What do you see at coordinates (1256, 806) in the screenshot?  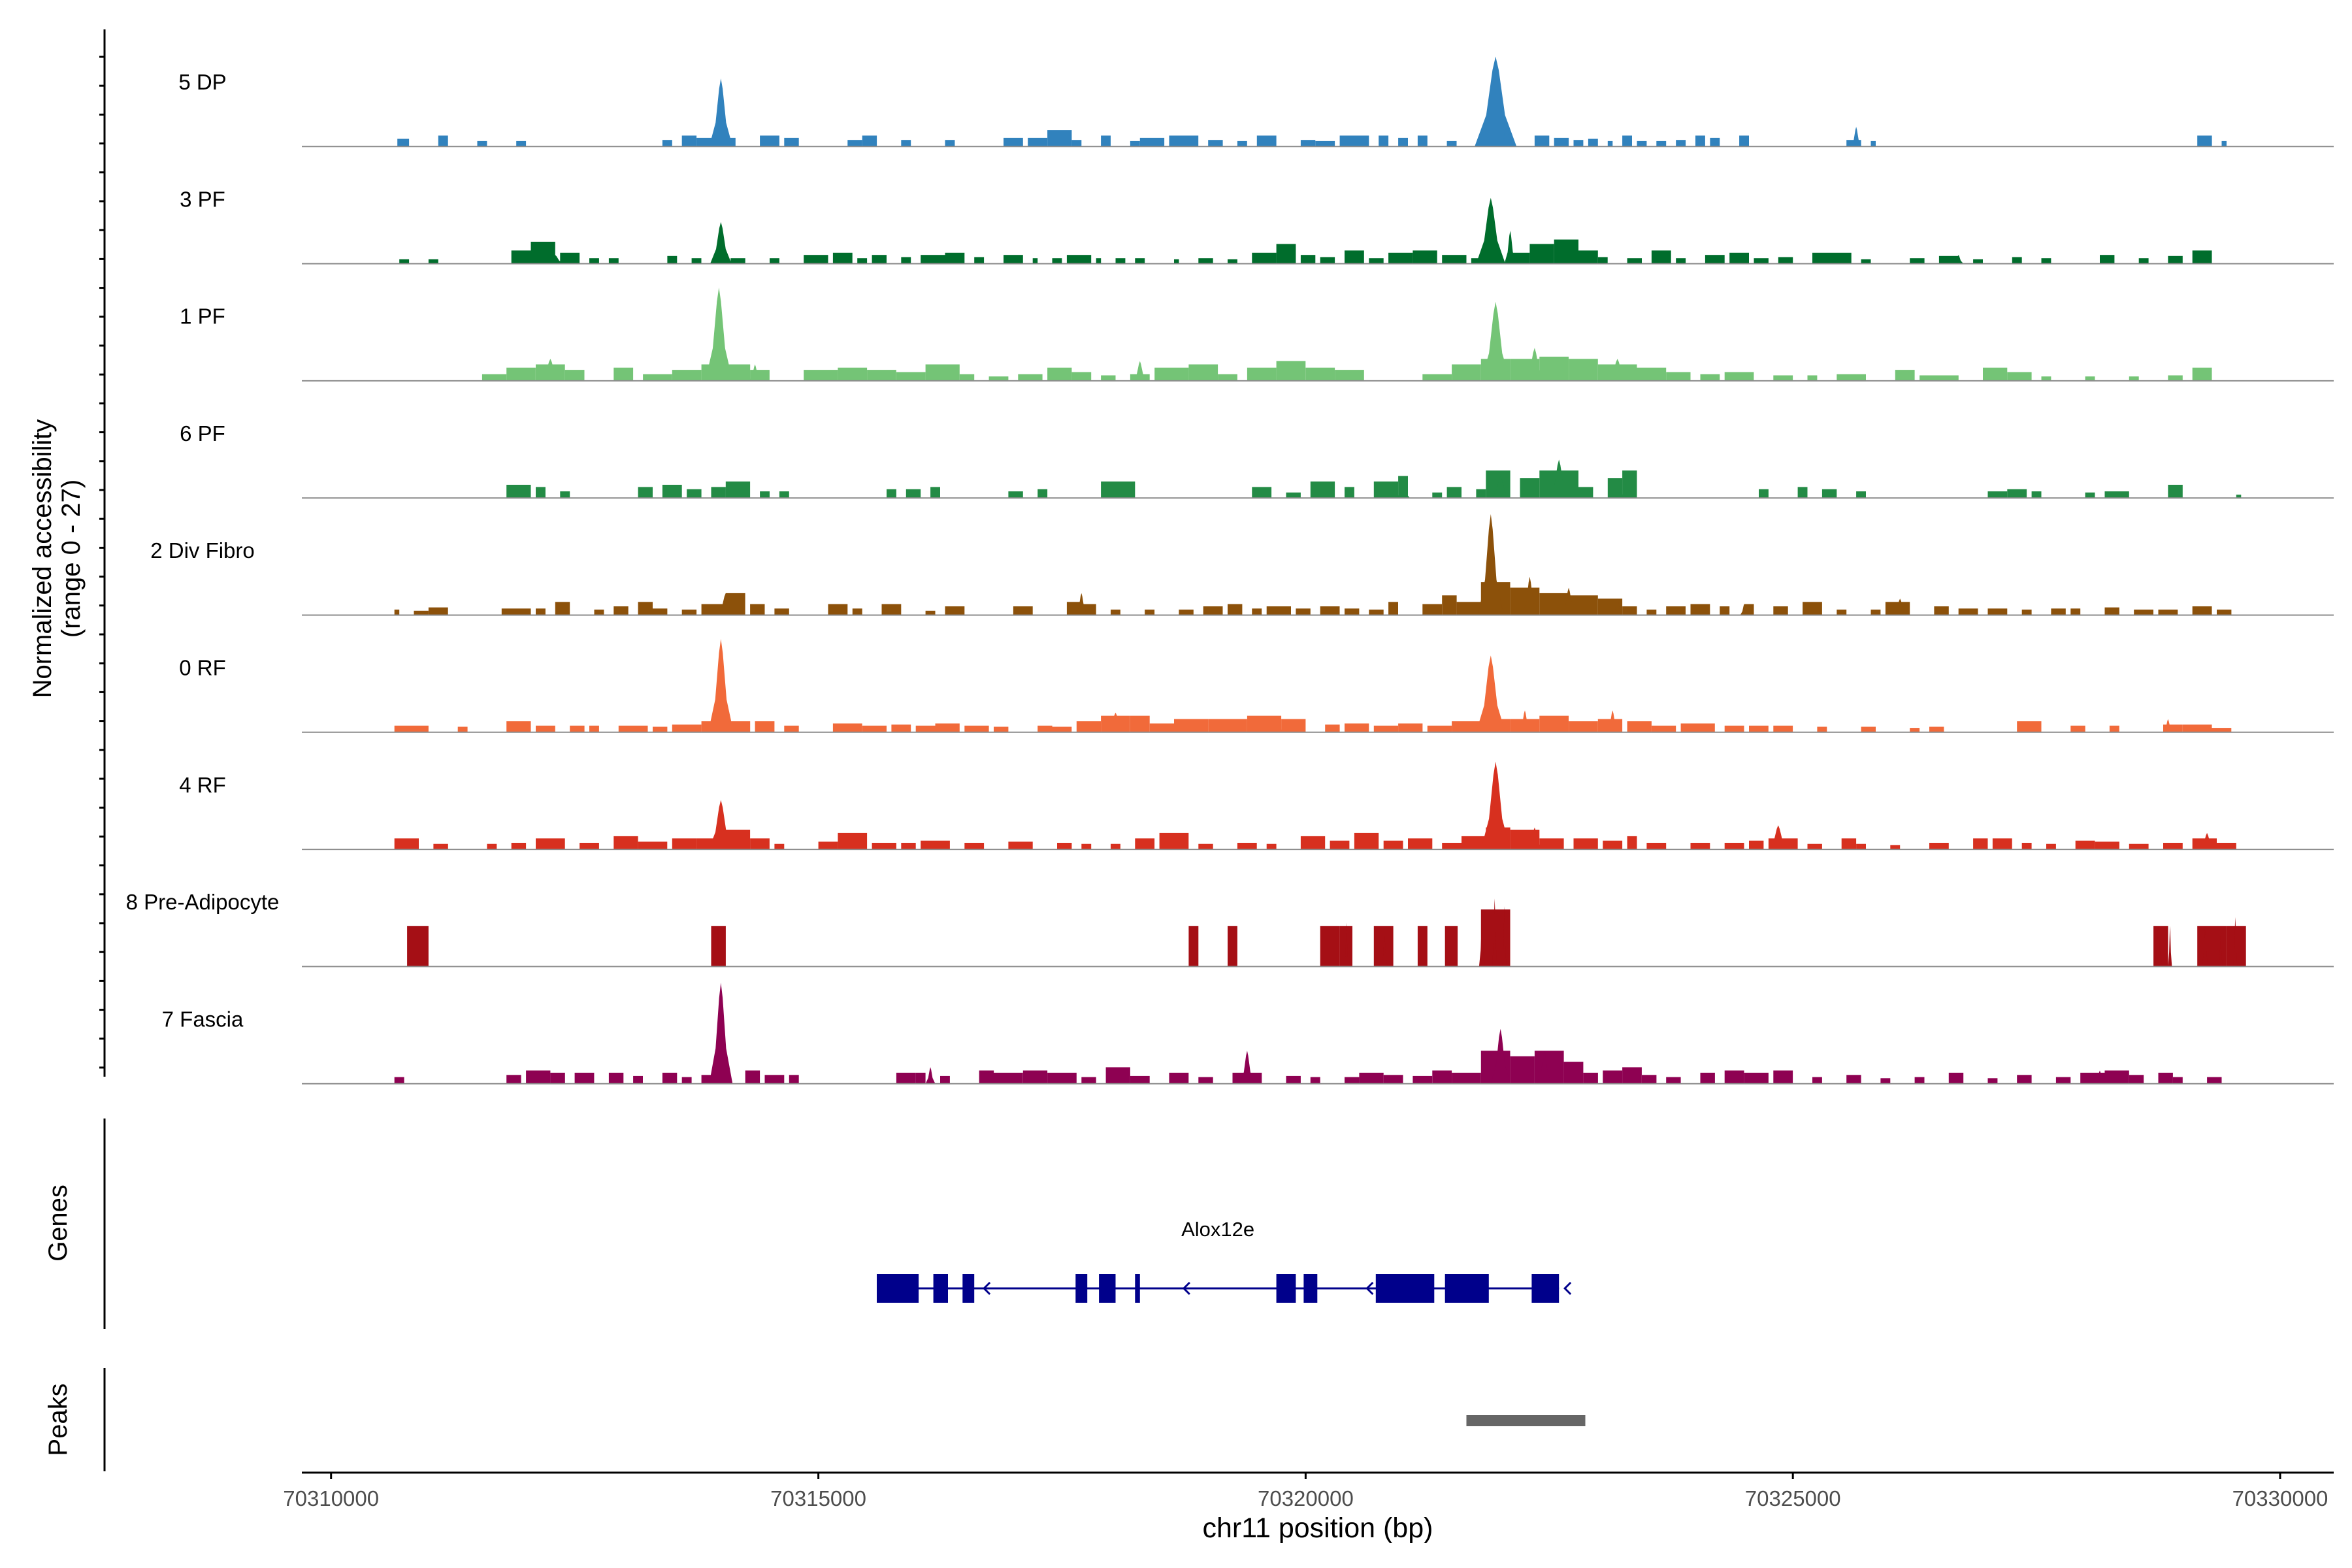 I see `track-4-rf: 4 RF` at bounding box center [1256, 806].